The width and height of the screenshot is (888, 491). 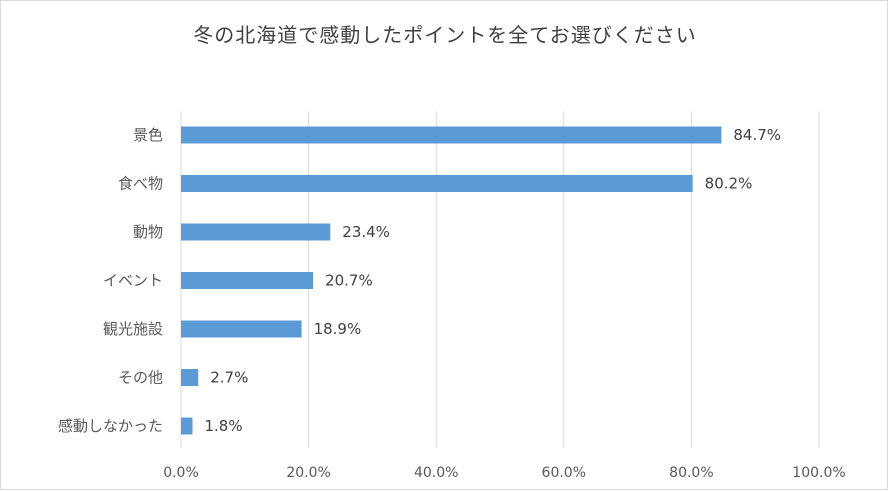 What do you see at coordinates (818, 473) in the screenshot?
I see `x-tick-label: 100.0%` at bounding box center [818, 473].